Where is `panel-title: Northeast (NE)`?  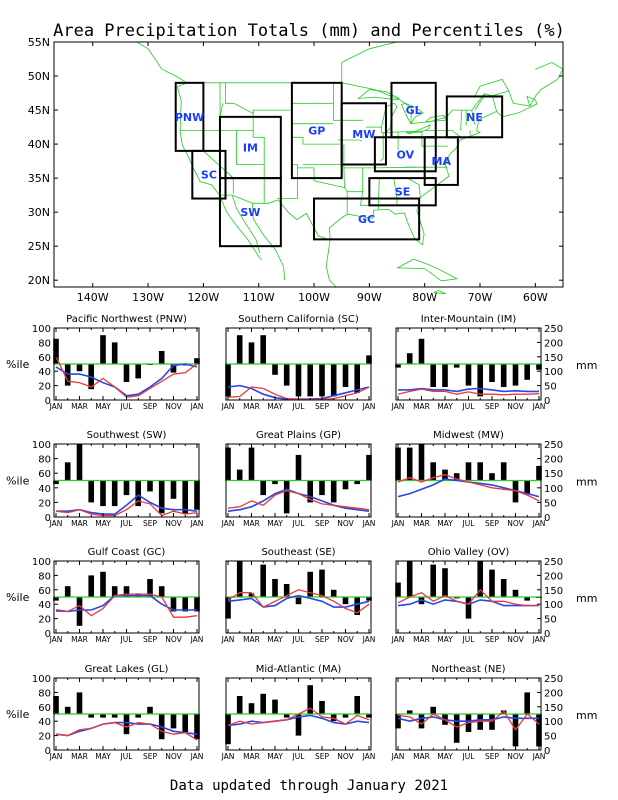 panel-title: Northeast (NE) is located at coordinates (468, 669).